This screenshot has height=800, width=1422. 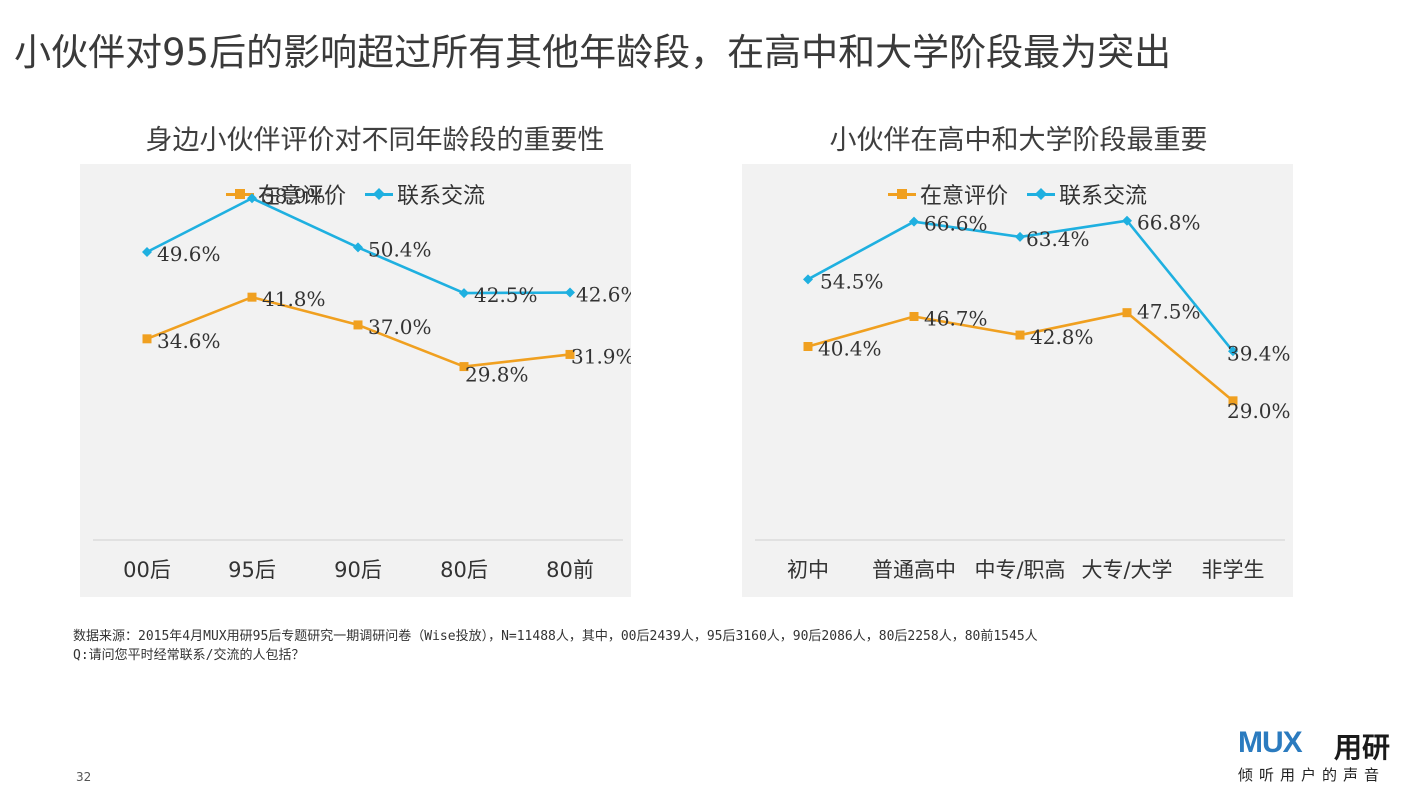 What do you see at coordinates (850, 349) in the screenshot?
I see `data-label: 40.4%` at bounding box center [850, 349].